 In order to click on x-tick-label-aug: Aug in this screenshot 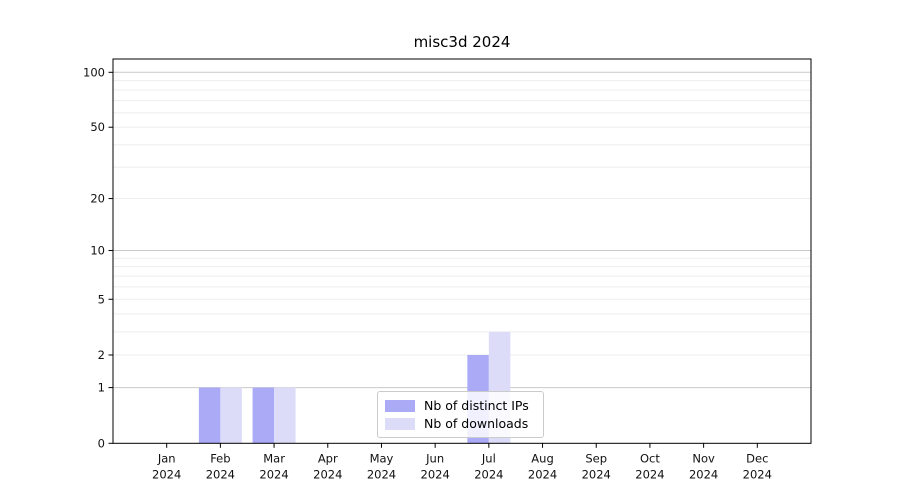, I will do `click(542, 458)`.